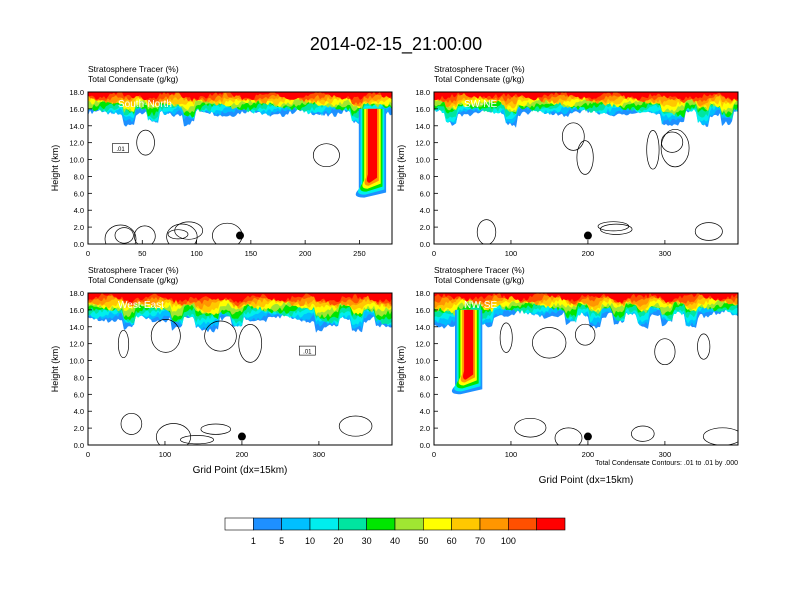 Image resolution: width=792 pixels, height=612 pixels. Describe the element at coordinates (480, 104) in the screenshot. I see `section-label: SW-NE` at that location.